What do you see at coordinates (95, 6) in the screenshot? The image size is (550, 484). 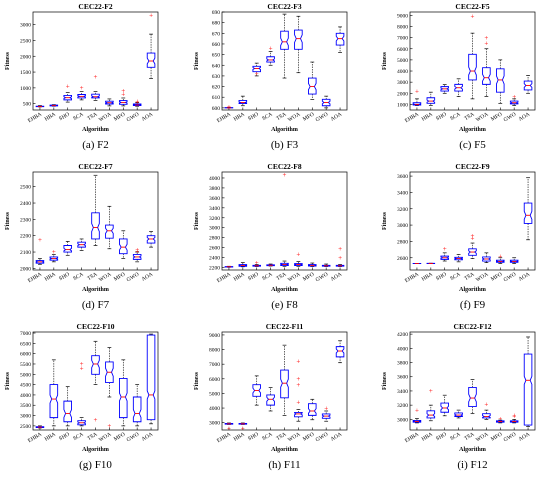 I see `panel-title: CEC22-F2` at bounding box center [95, 6].